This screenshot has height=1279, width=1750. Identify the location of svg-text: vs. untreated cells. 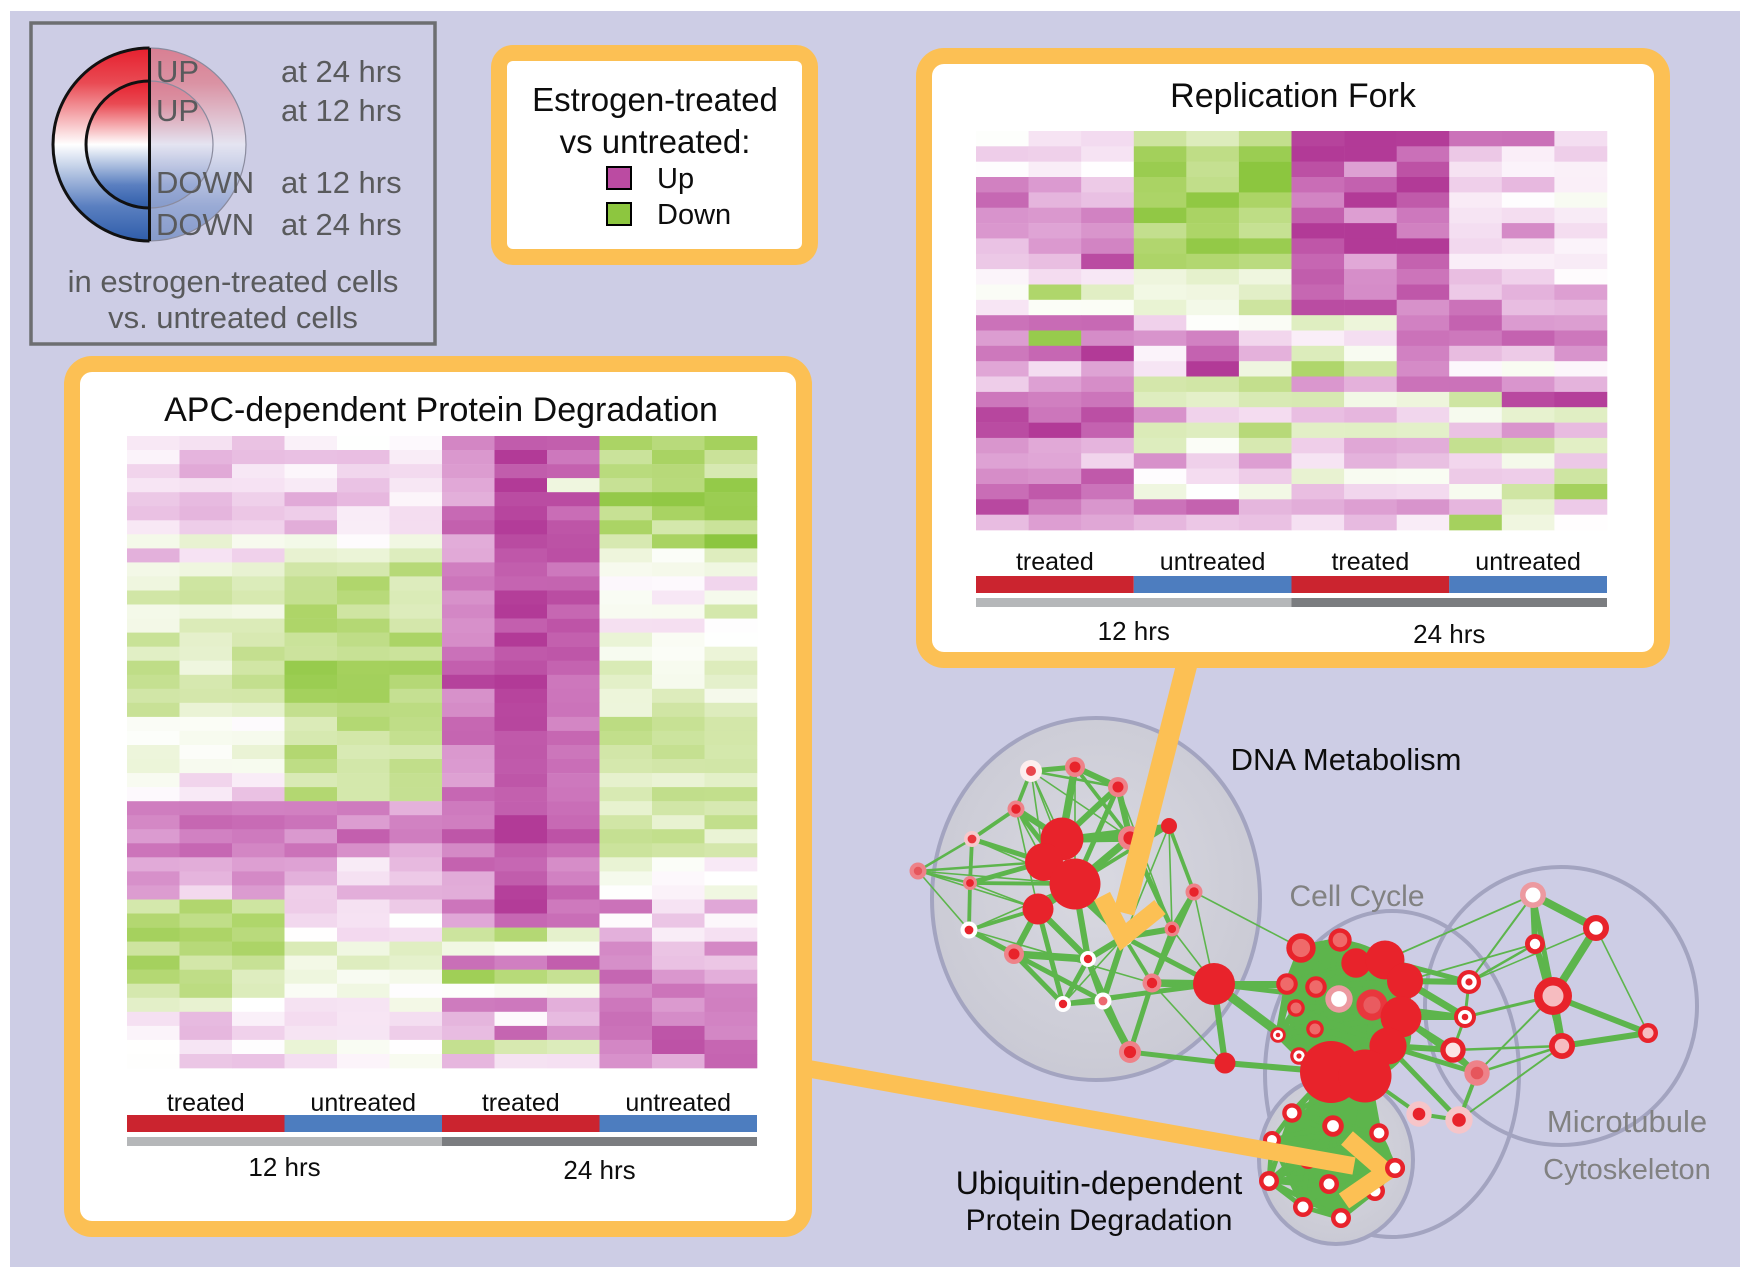
(233, 317).